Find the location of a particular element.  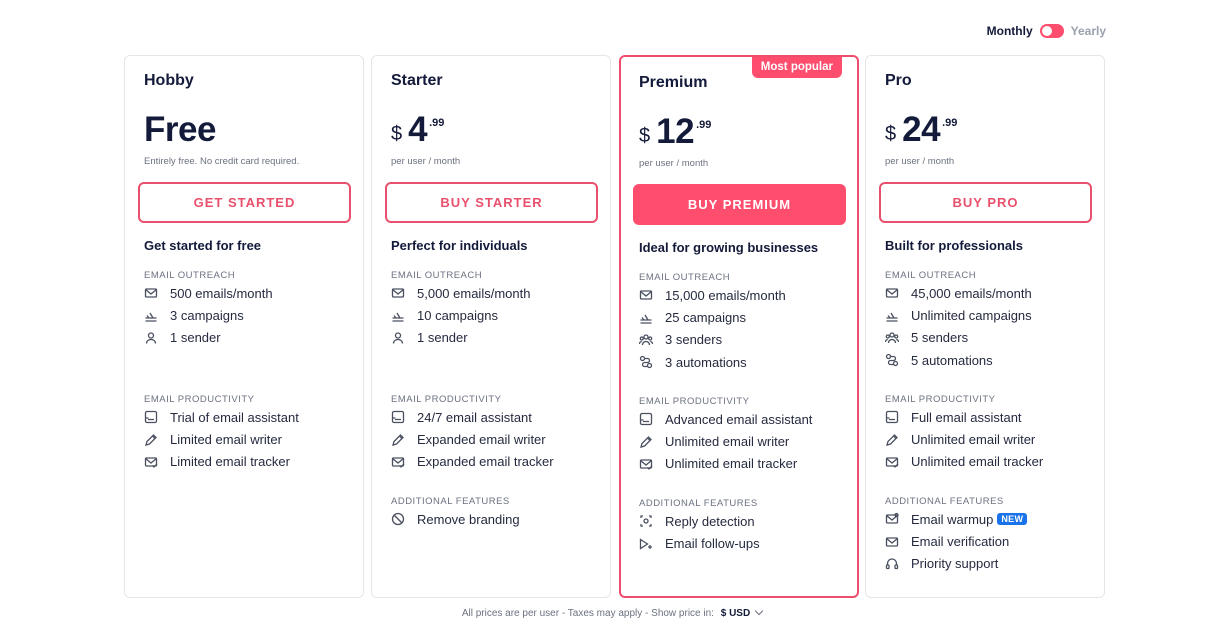

buy-pro-button: BUY PRO is located at coordinates (985, 202).